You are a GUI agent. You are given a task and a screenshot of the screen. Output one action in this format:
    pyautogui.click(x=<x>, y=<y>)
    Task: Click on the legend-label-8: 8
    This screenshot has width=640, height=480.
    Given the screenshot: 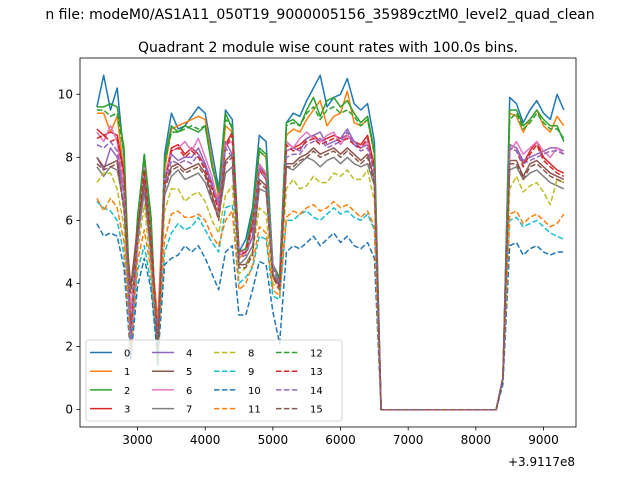 What is the action you would take?
    pyautogui.click(x=251, y=354)
    